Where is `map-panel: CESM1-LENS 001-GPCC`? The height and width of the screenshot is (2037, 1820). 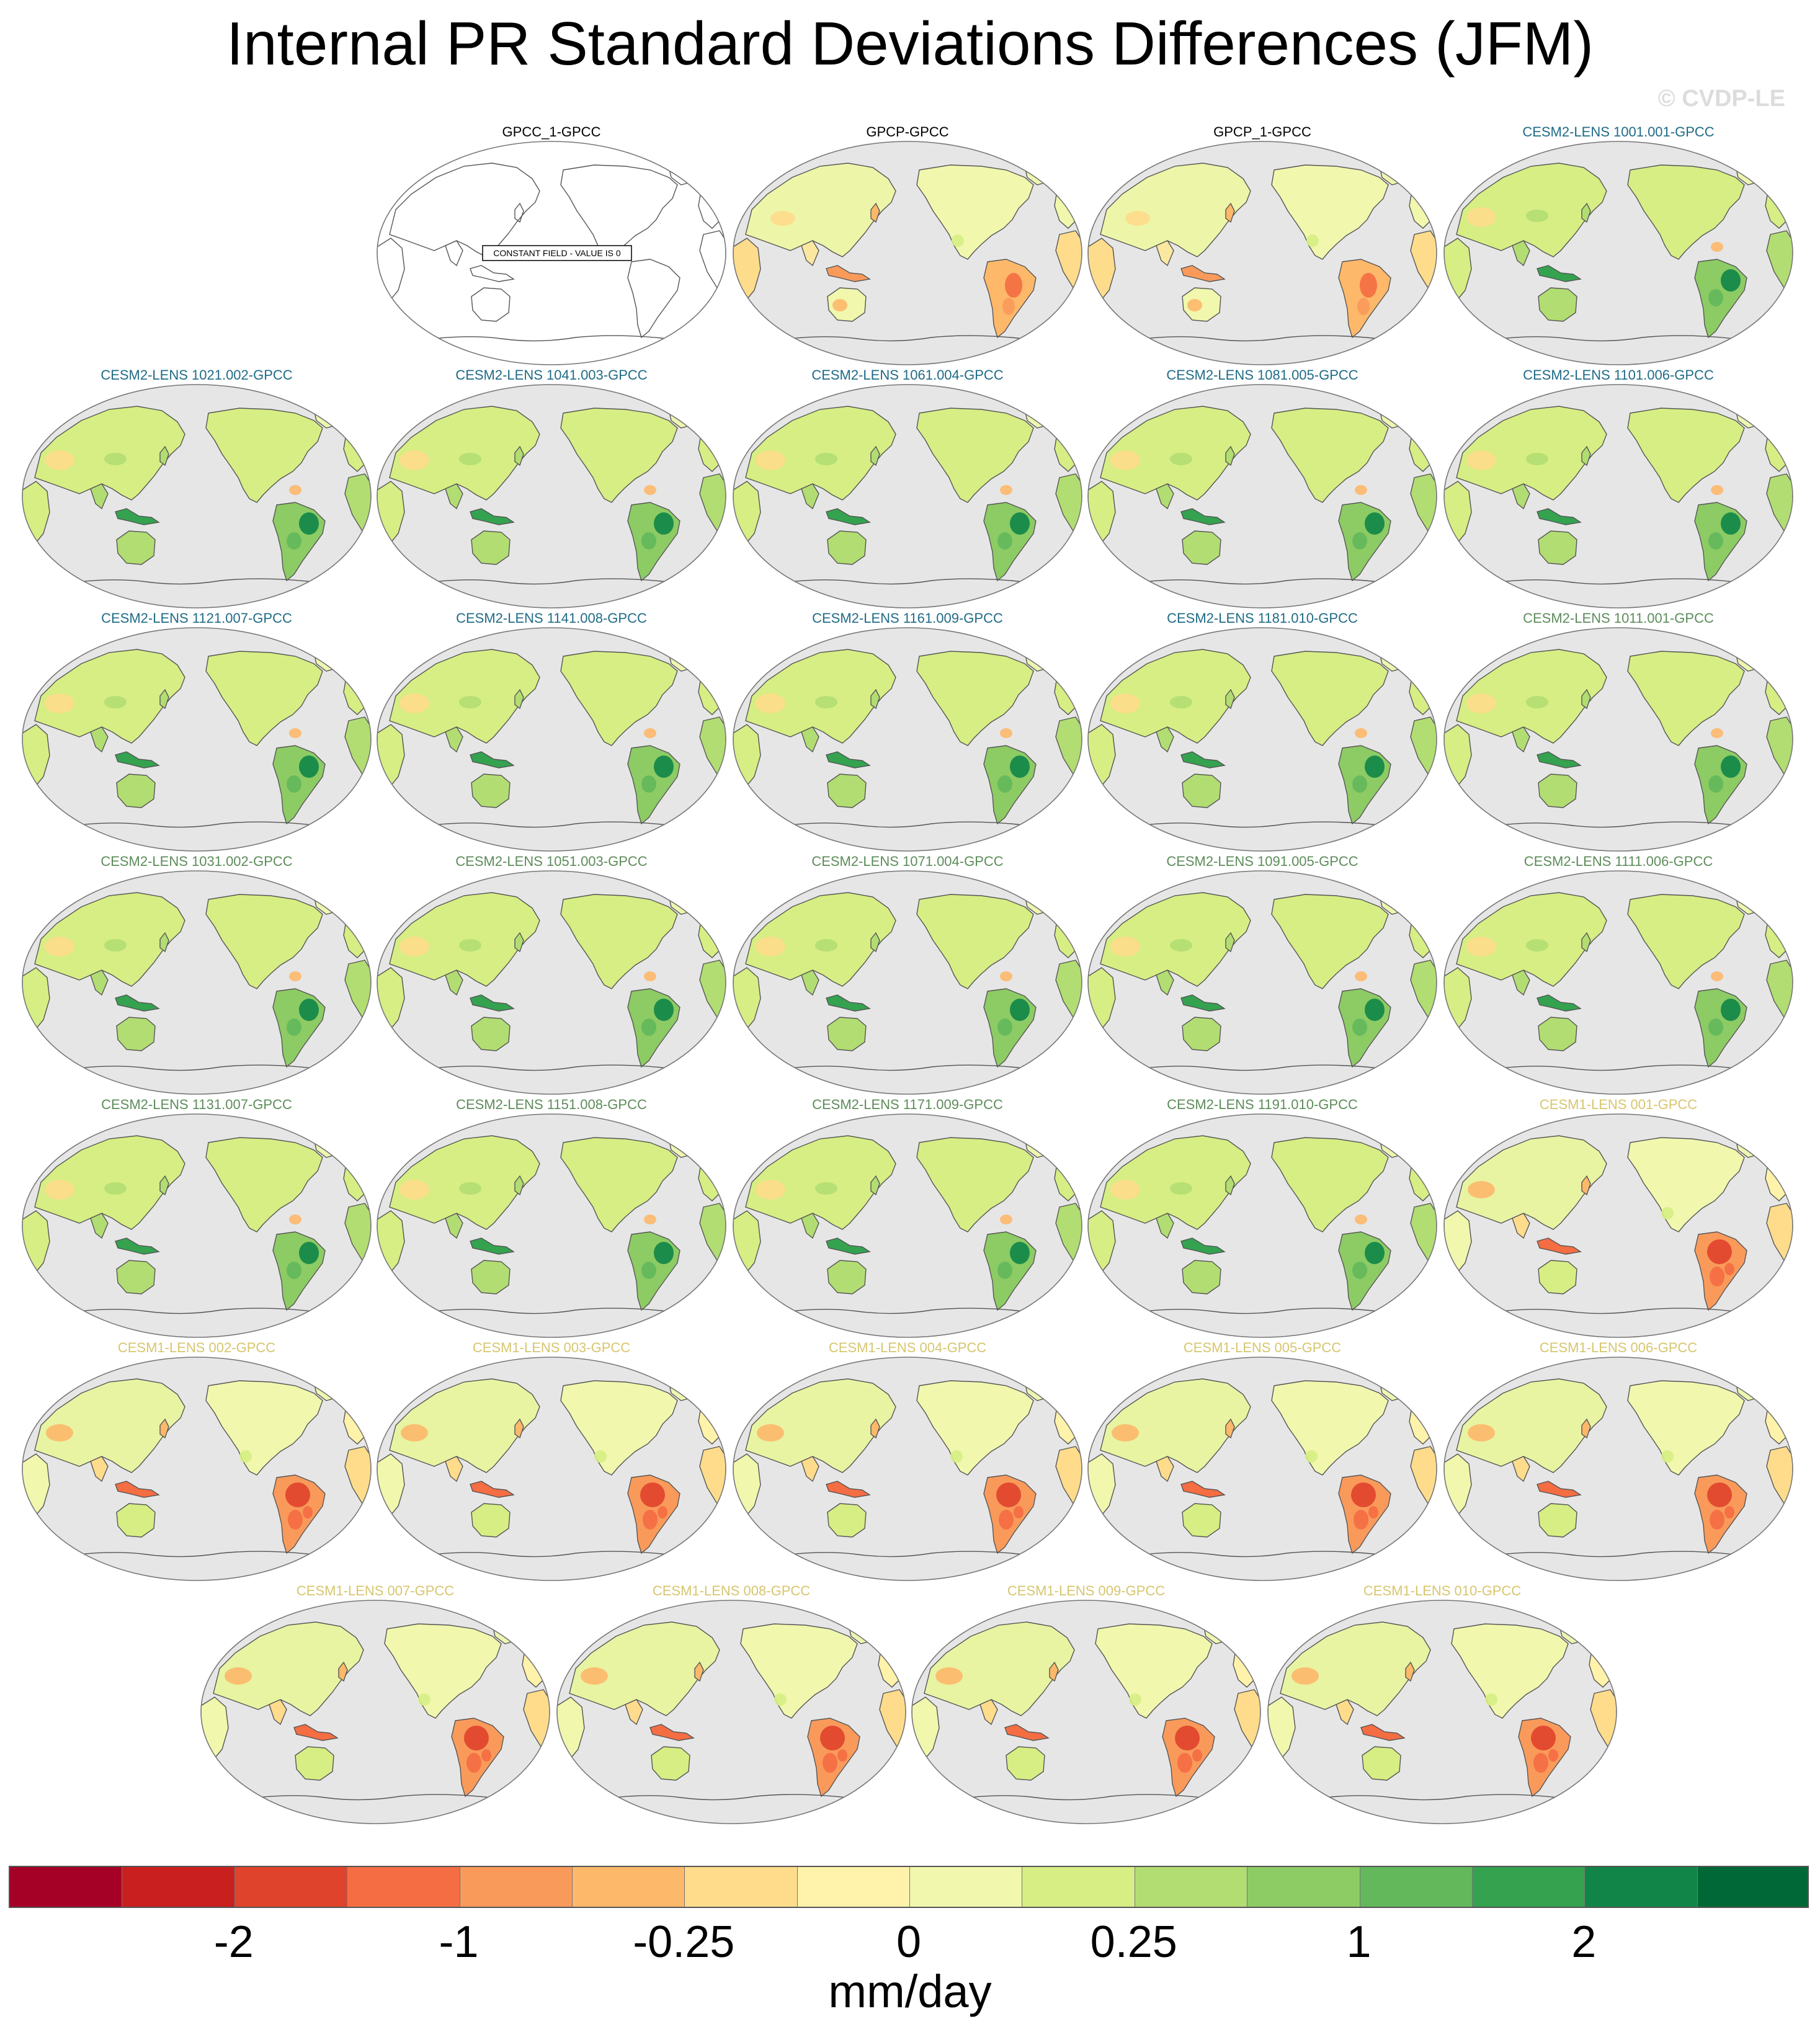 map-panel: CESM1-LENS 001-GPCC is located at coordinates (1618, 1218).